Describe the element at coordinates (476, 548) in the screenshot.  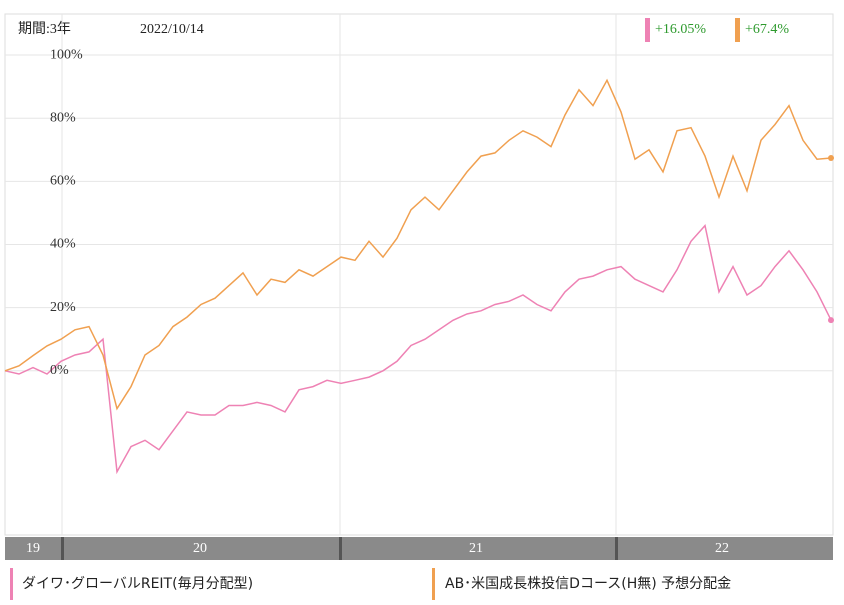
I see `x-tick-label: 21` at that location.